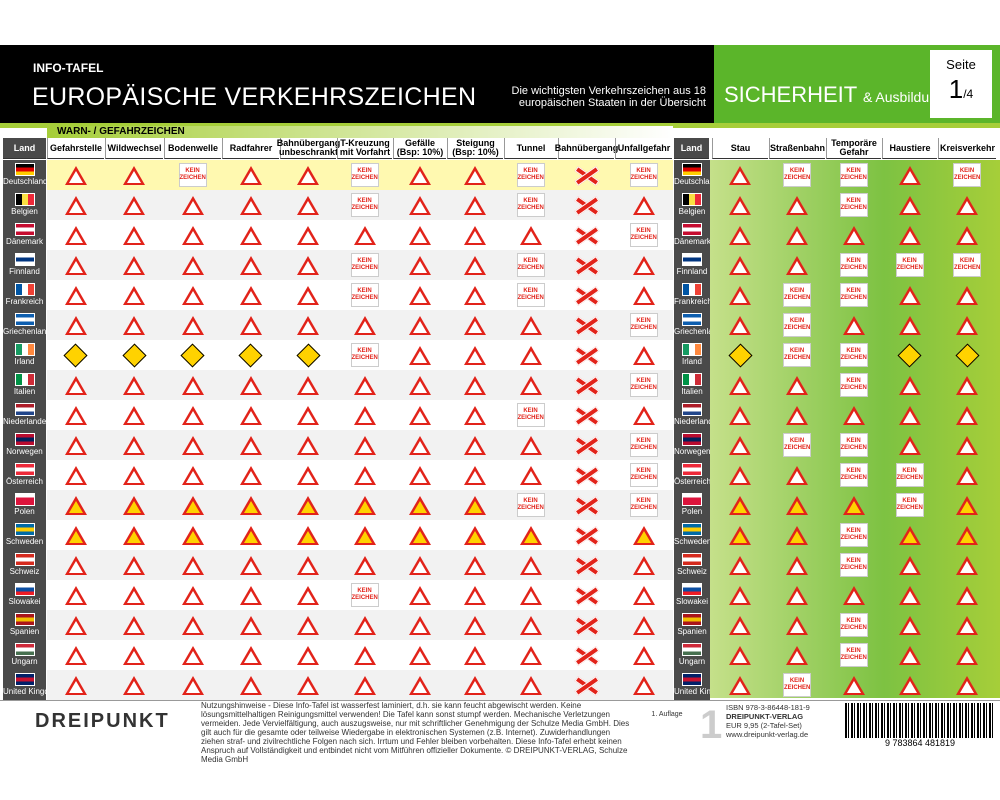 This screenshot has height=800, width=1000. Describe the element at coordinates (667, 714) in the screenshot. I see `edition-label: 1. Auflage` at that location.